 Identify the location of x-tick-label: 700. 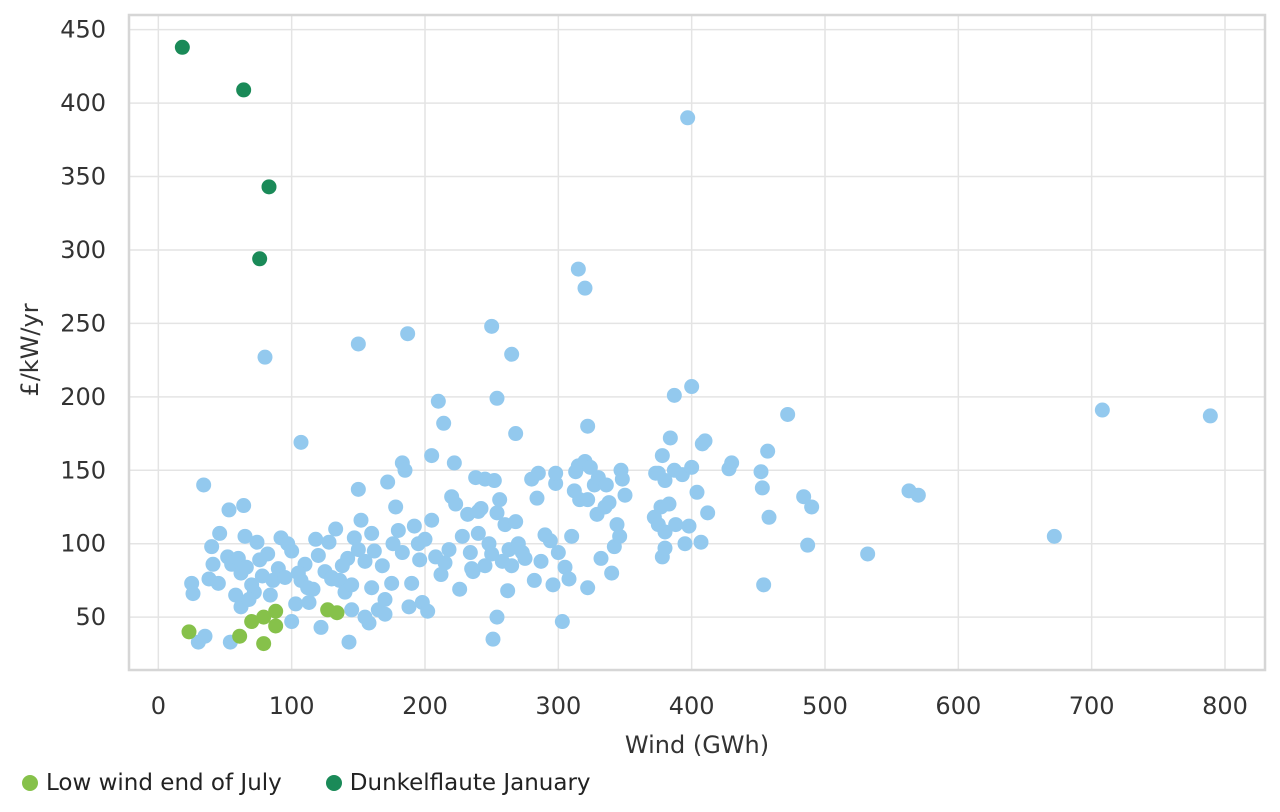
(1092, 706).